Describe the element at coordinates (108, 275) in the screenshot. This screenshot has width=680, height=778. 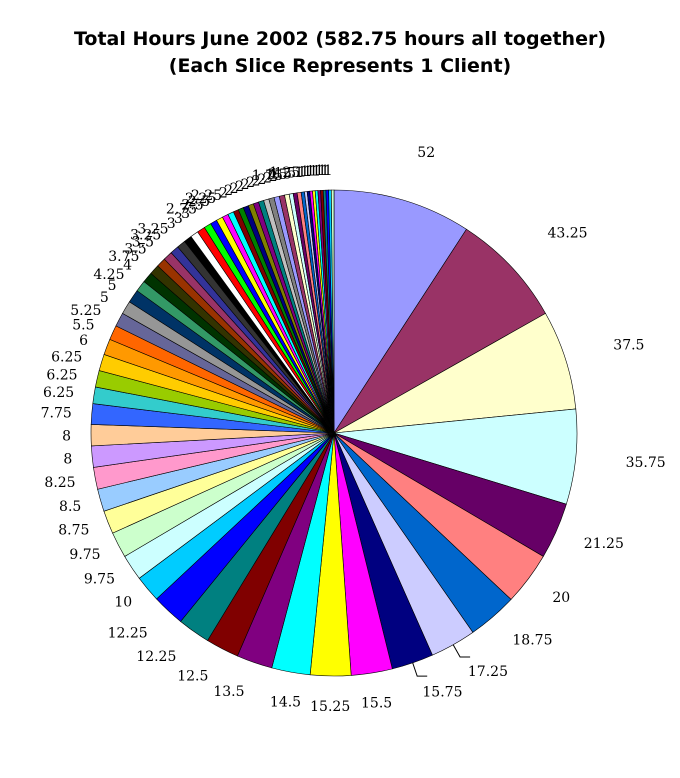
I see `slice-label: 4.25` at that location.